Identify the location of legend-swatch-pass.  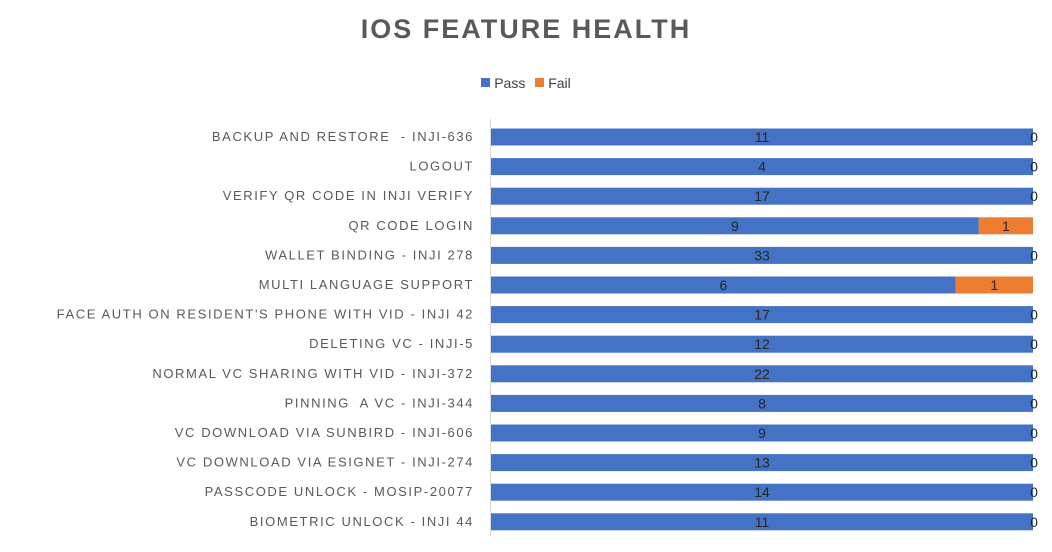
(486, 82).